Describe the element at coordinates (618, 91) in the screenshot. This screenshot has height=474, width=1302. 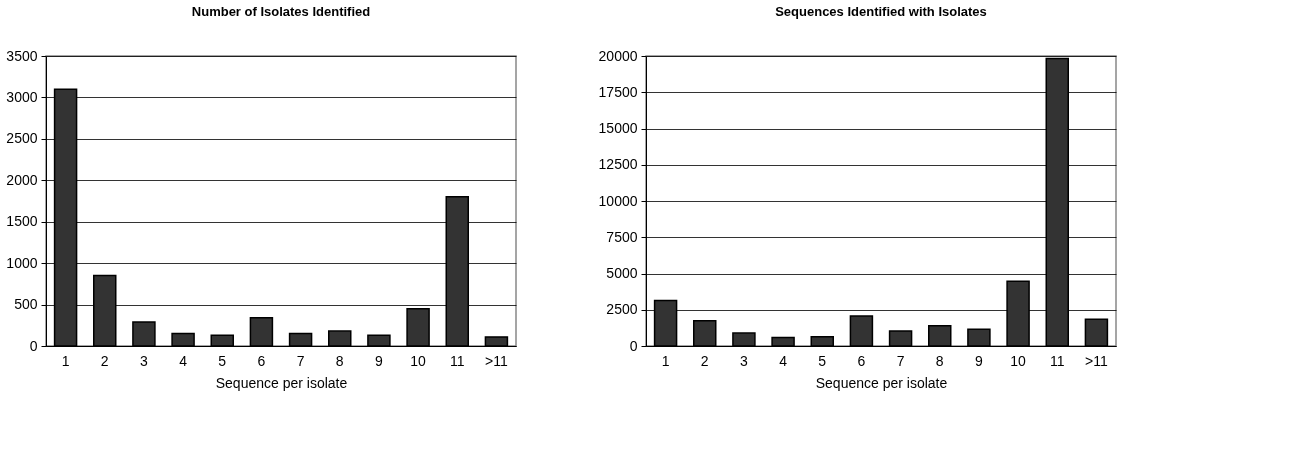
I see `y-tick-label: 17500` at that location.